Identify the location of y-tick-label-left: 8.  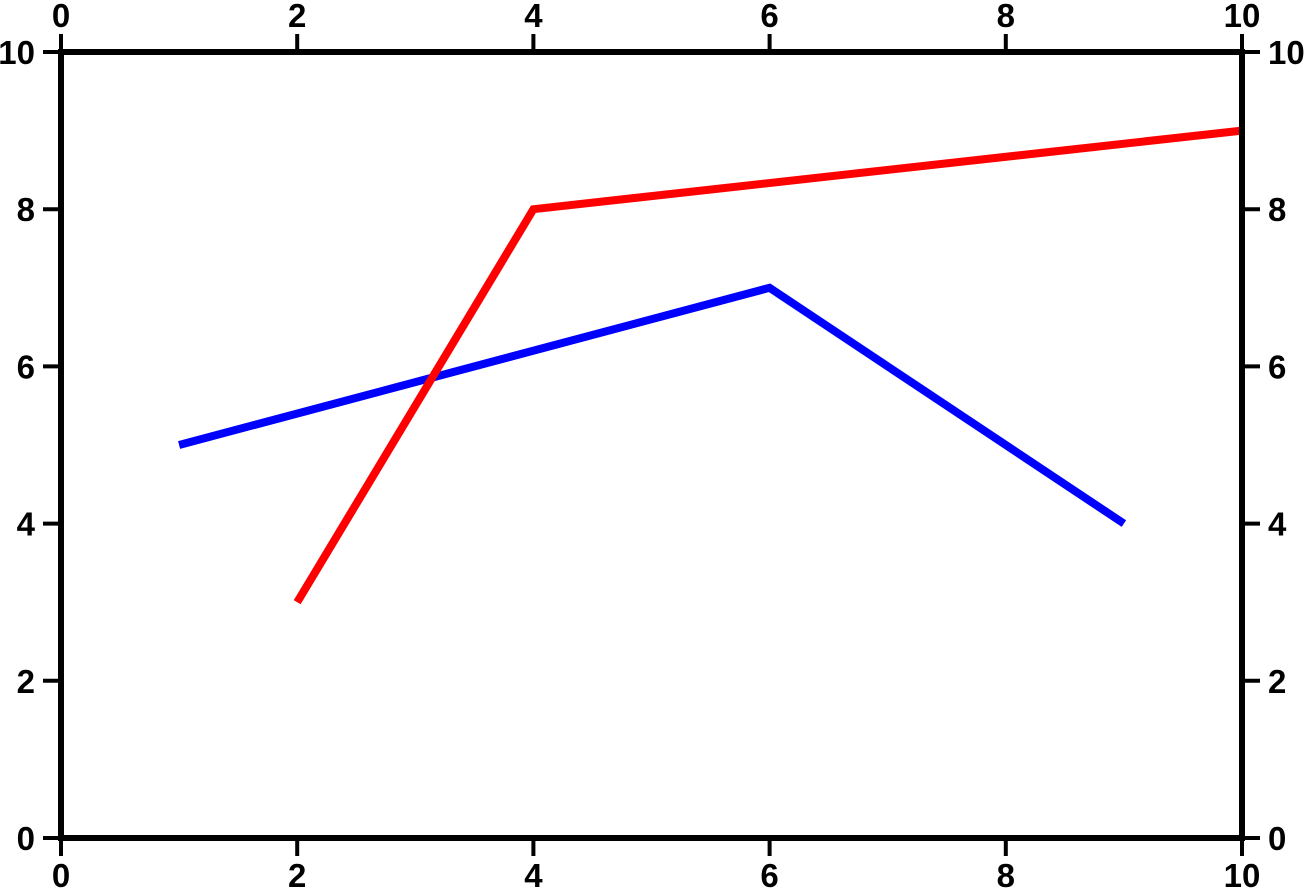
(26, 209).